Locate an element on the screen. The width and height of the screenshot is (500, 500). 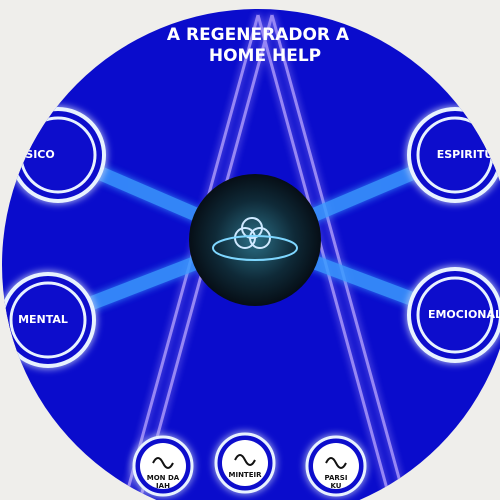
node-label: EMOCIONAL is located at coordinates (464, 314).